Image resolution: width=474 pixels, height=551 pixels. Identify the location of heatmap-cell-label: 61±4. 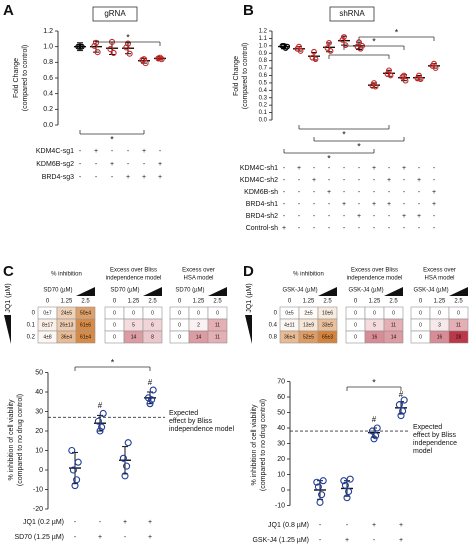
(85, 337).